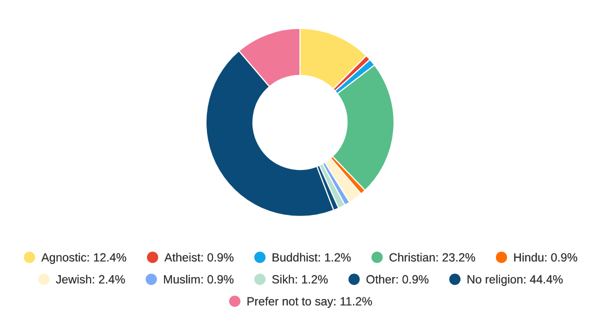 Image resolution: width=600 pixels, height=323 pixels. Describe the element at coordinates (310, 302) in the screenshot. I see `legend-label: Prefer not to say: 11.2%` at that location.